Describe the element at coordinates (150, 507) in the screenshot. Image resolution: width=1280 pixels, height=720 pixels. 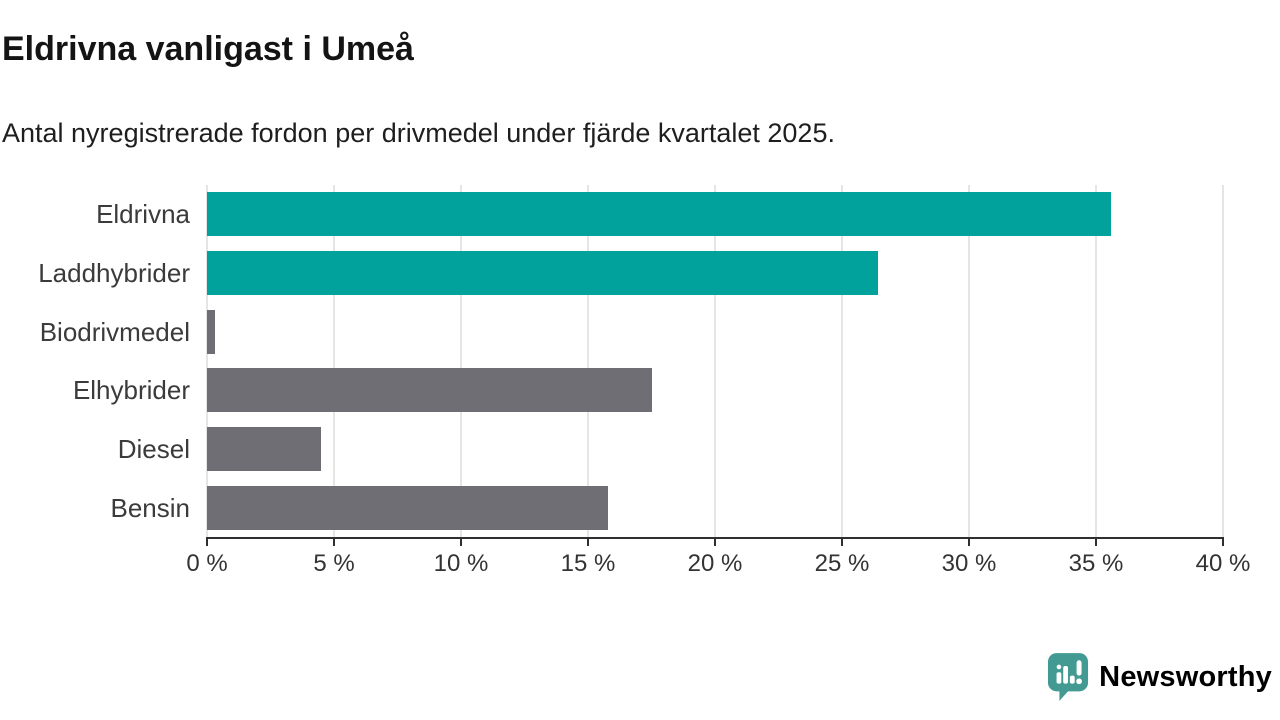
I see `y-axis-label-bensin: Bensin` at that location.